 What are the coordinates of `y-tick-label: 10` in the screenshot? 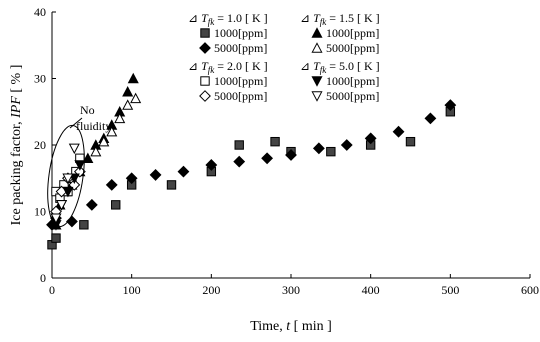 It's located at (40, 212).